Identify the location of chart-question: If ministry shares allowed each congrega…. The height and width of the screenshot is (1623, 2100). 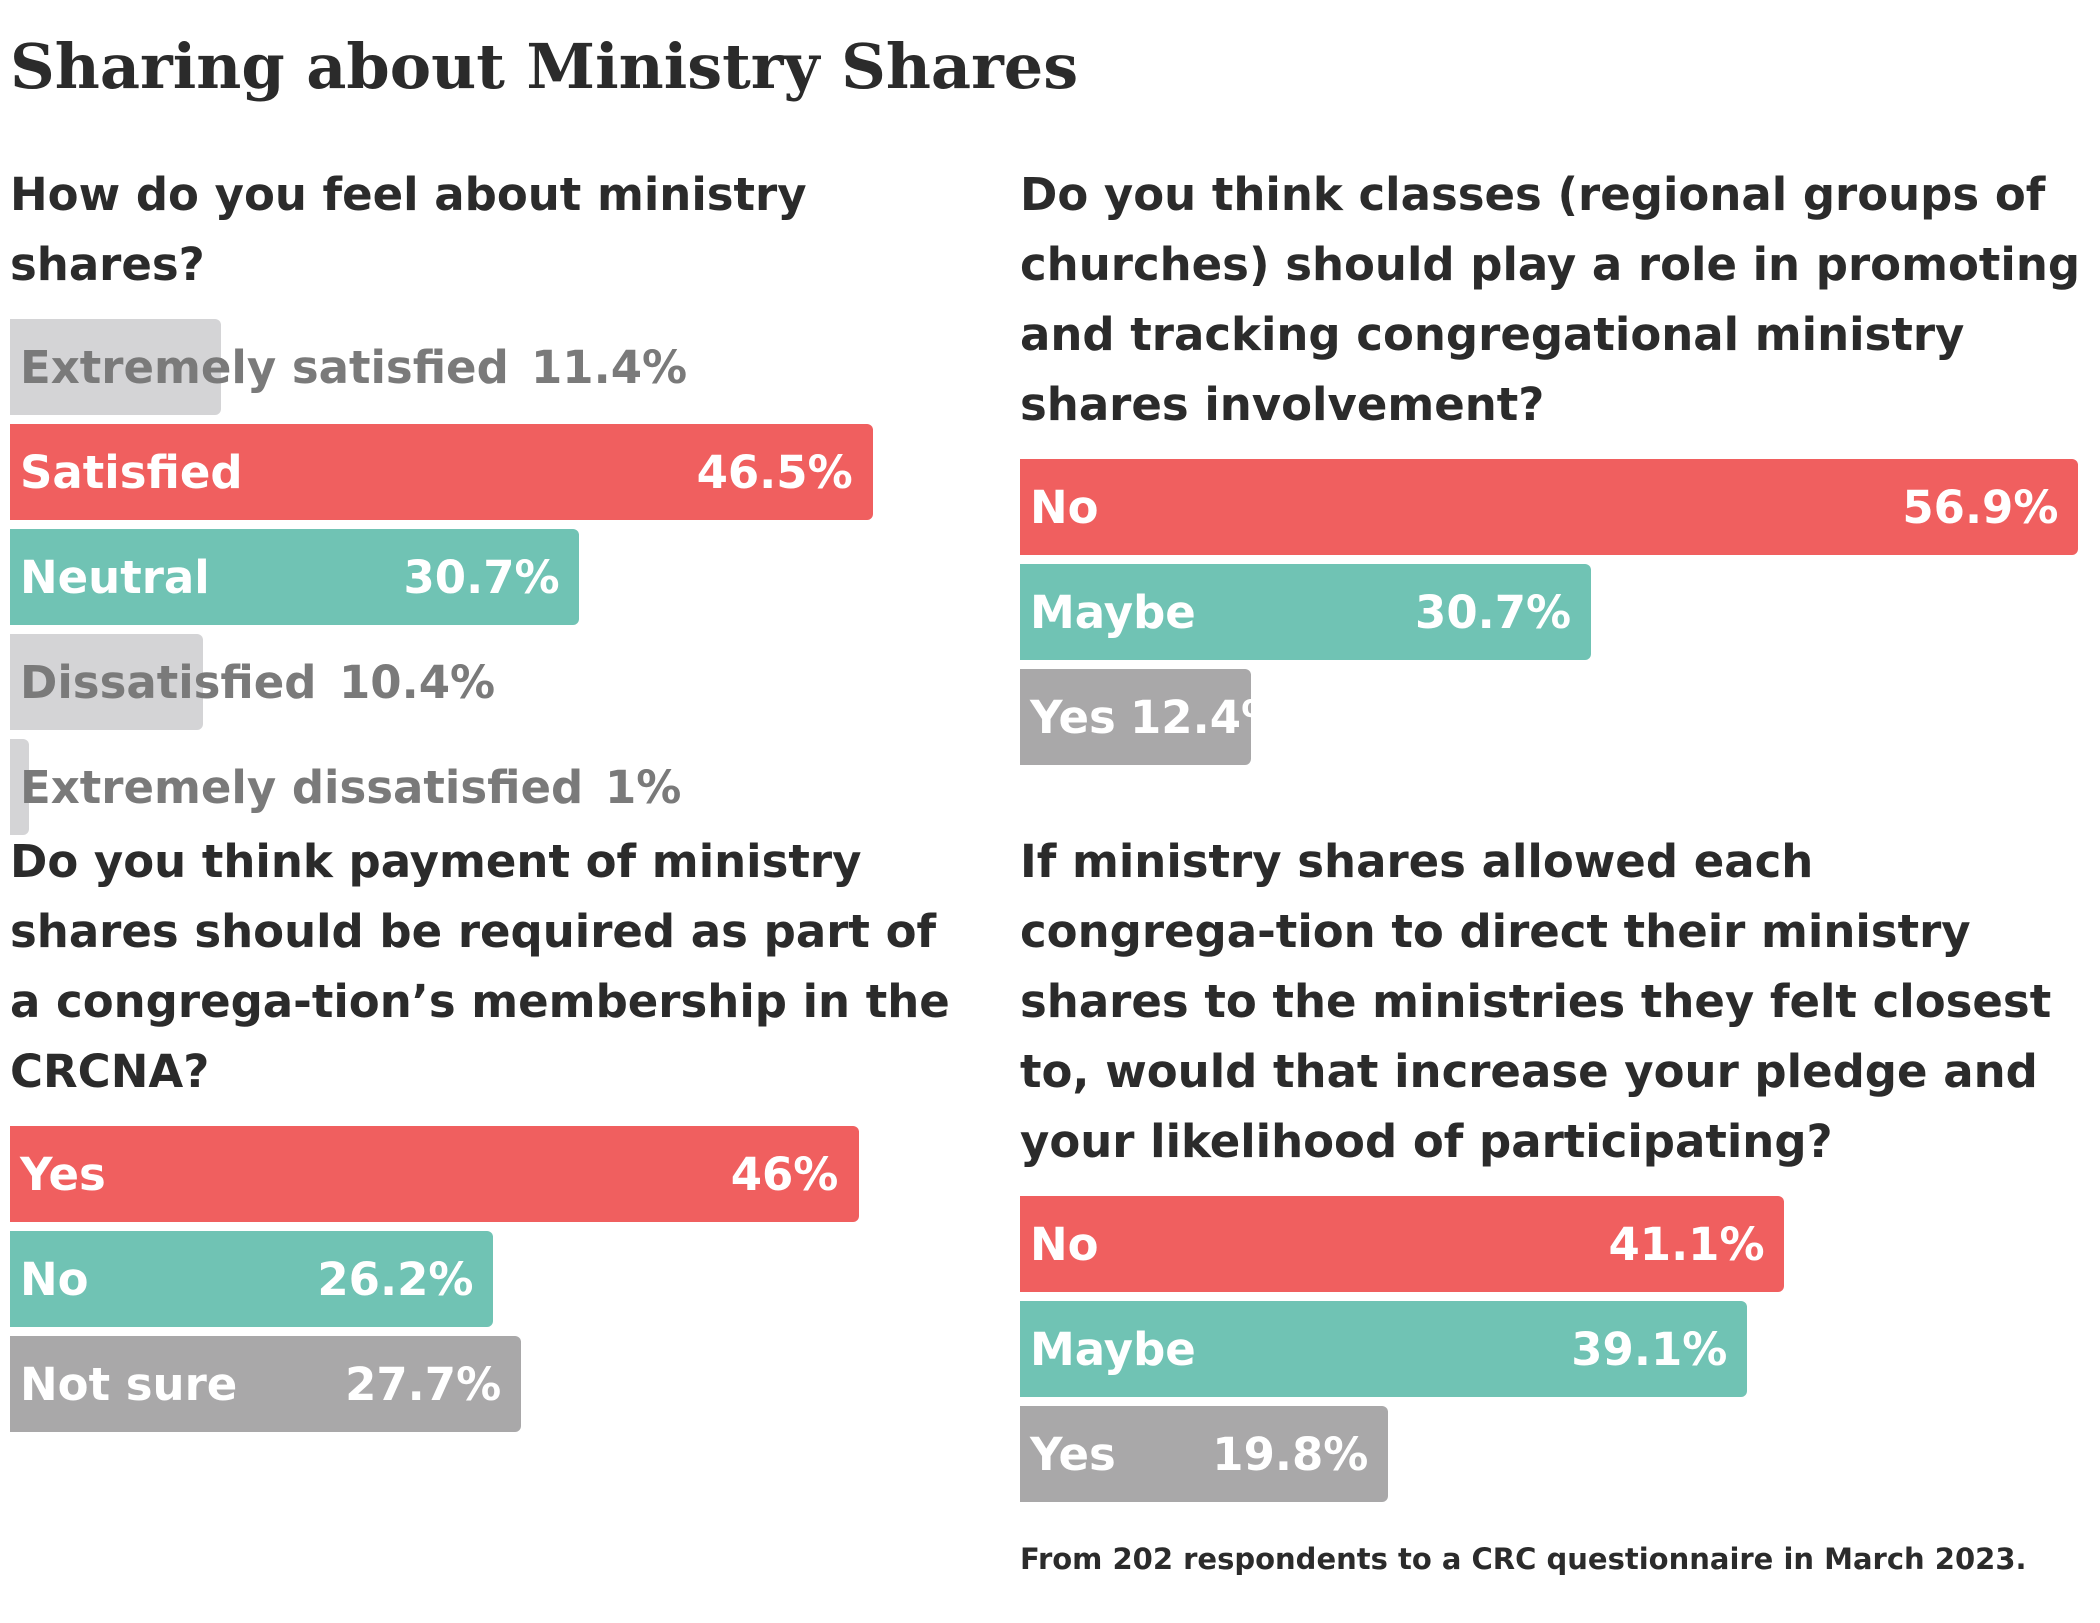
(1536, 1001).